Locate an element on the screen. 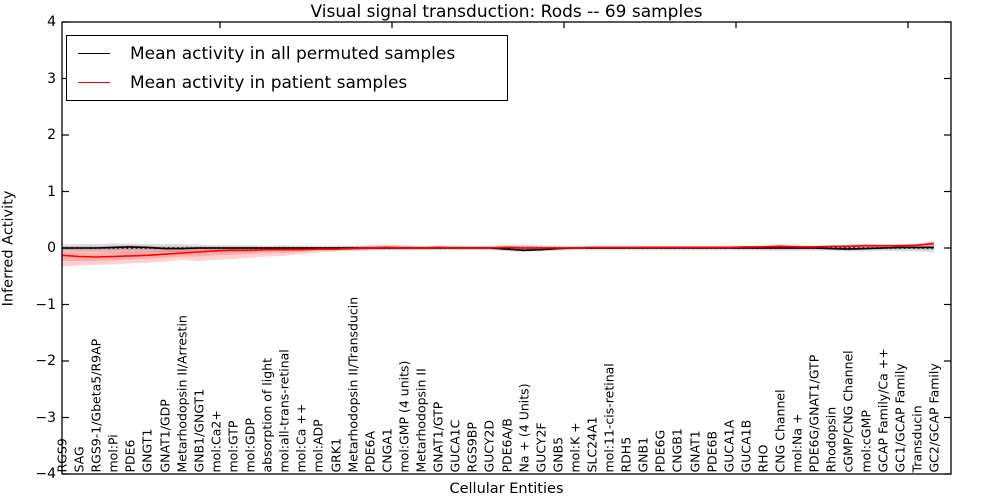 The image size is (1000, 500). legend-line-sample-black is located at coordinates (94, 53).